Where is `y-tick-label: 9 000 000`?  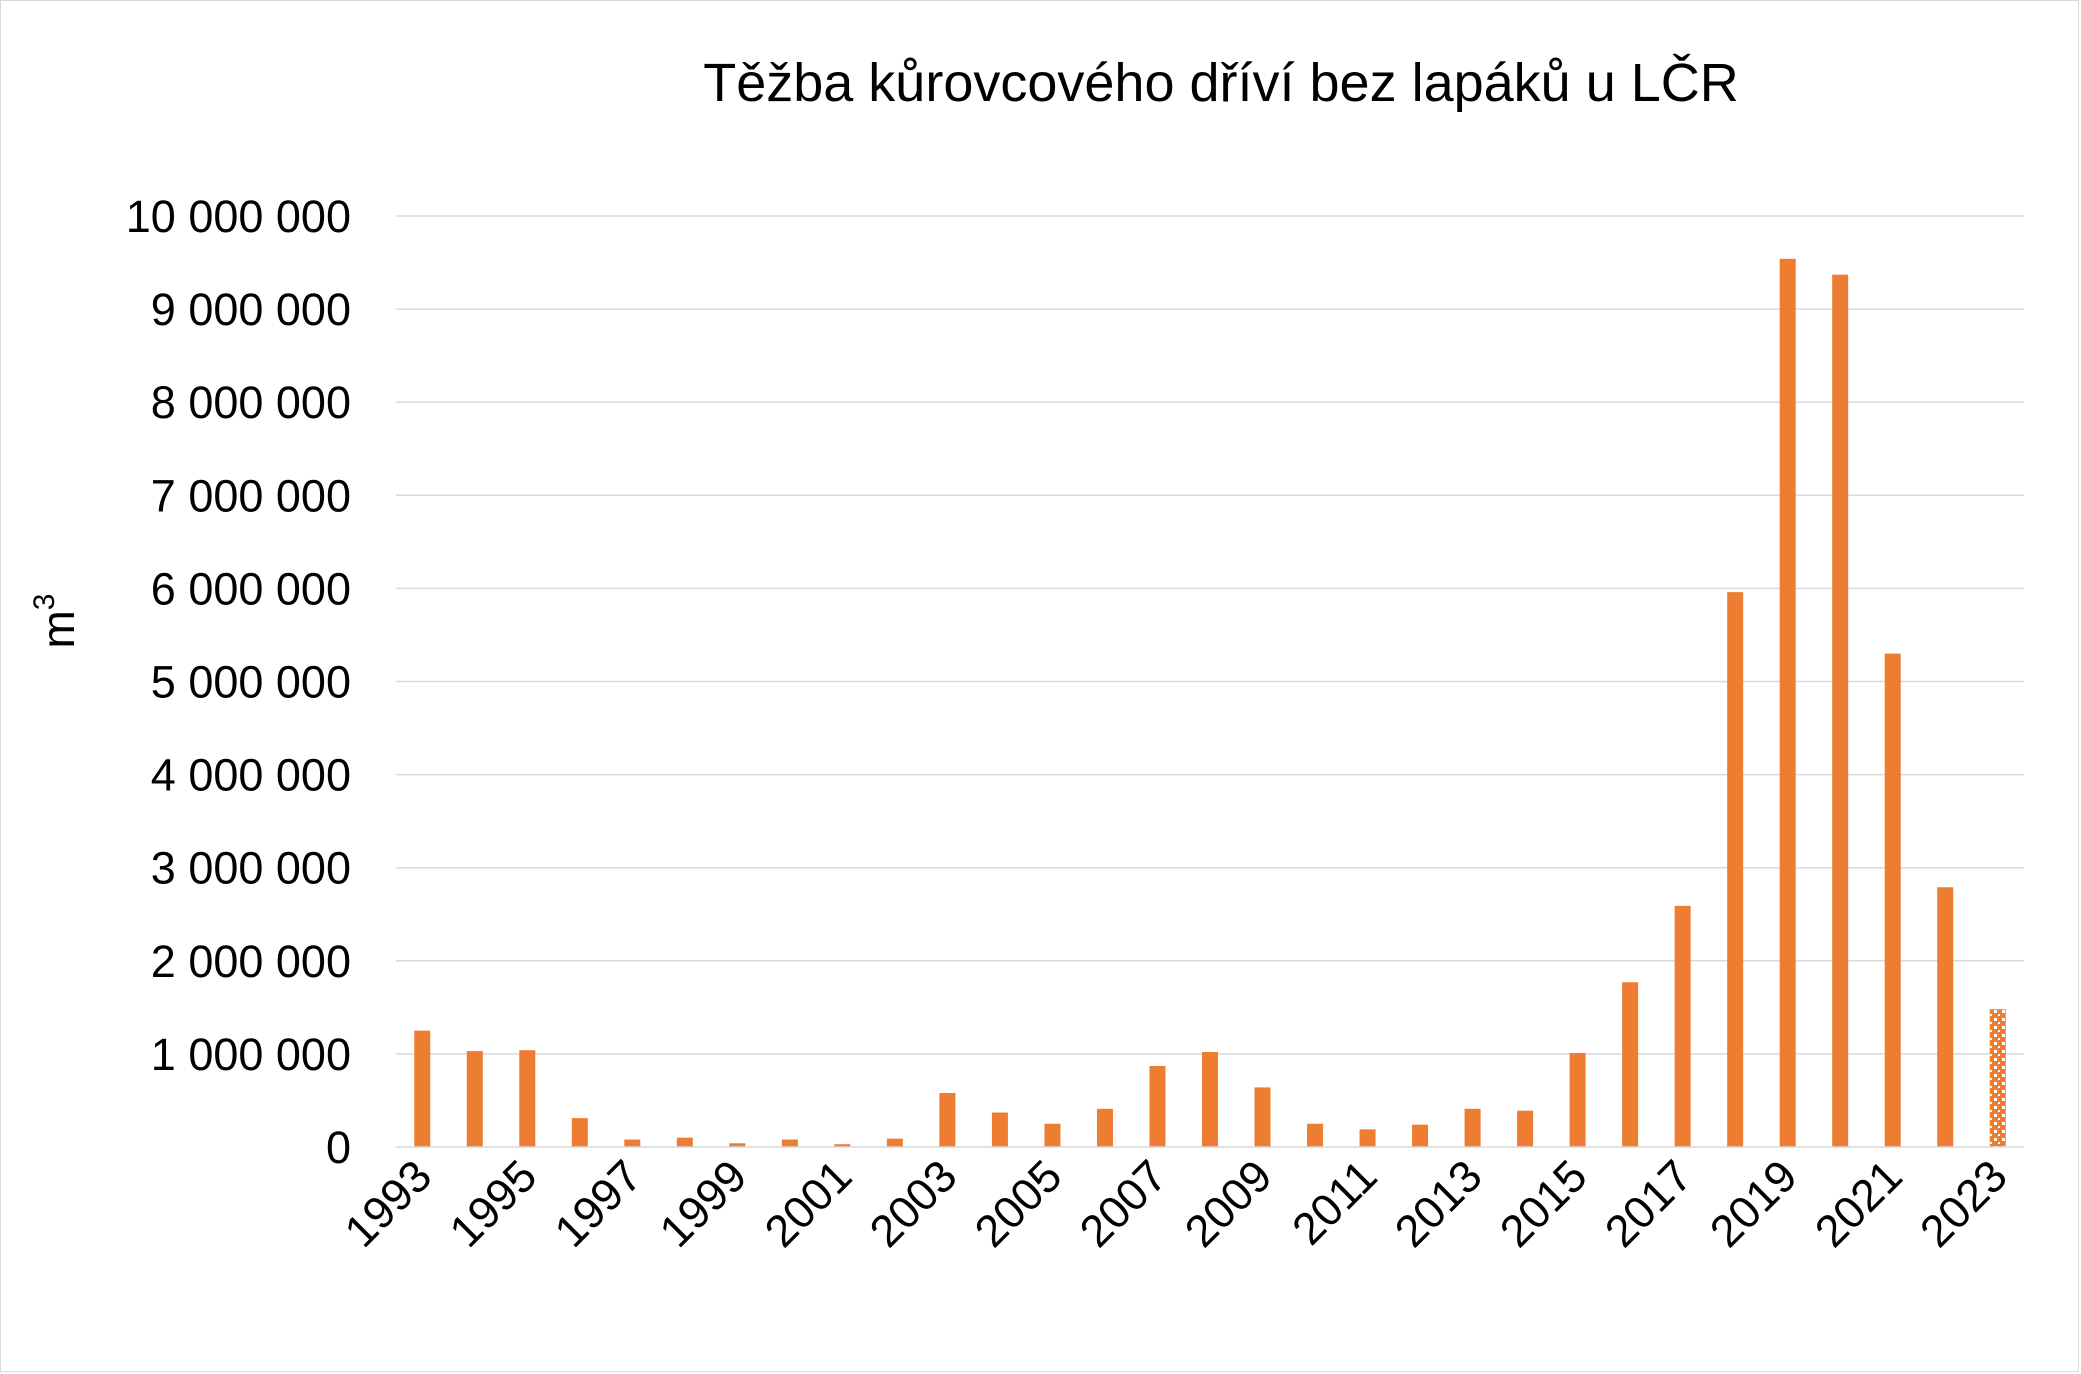
y-tick-label: 9 000 000 is located at coordinates (251, 309).